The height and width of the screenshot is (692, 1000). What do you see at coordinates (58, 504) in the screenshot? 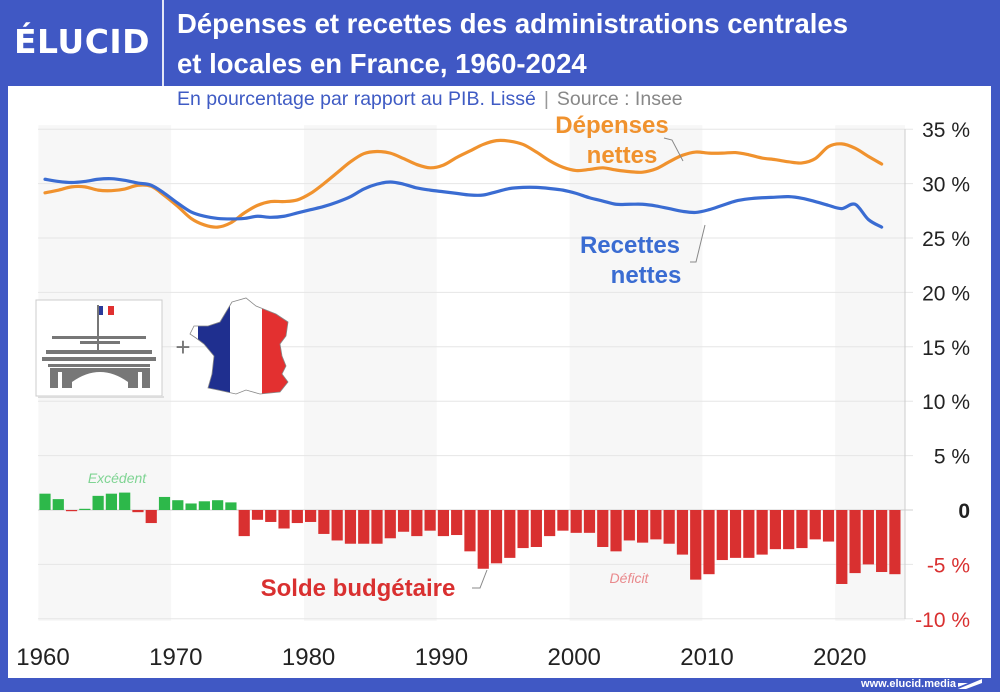
I see `bar-1961` at bounding box center [58, 504].